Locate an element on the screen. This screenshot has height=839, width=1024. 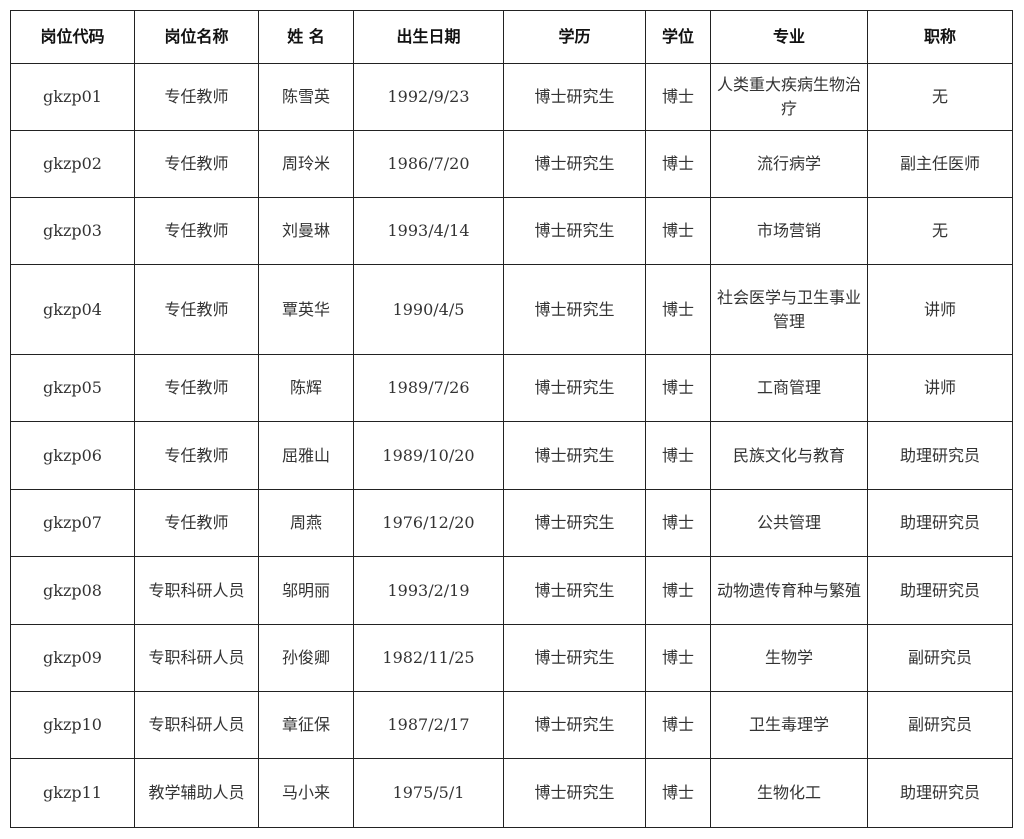
cell-birth-date: 1993/4/14 is located at coordinates (428, 231).